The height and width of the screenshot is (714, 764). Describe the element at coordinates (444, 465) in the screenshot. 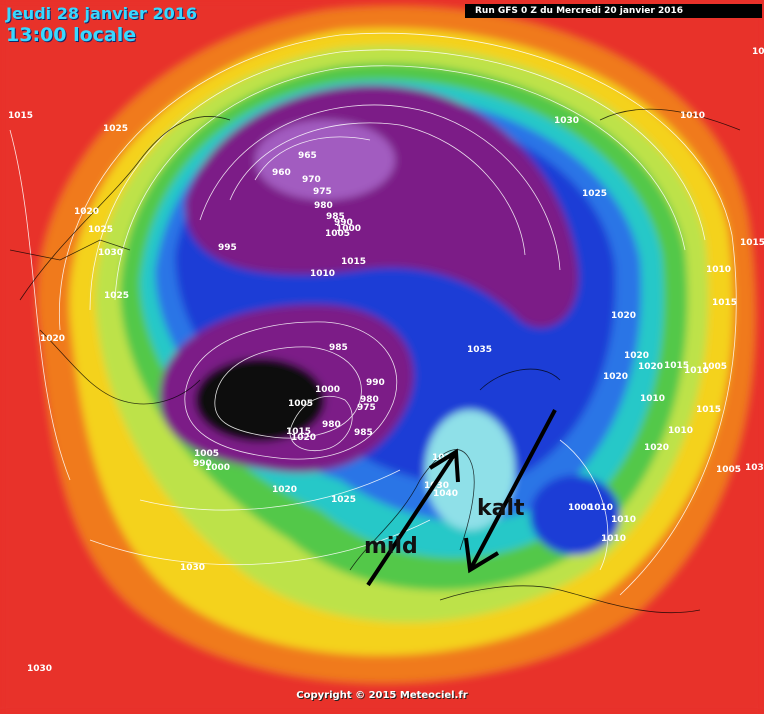

I see `mild-arrow-head` at that location.